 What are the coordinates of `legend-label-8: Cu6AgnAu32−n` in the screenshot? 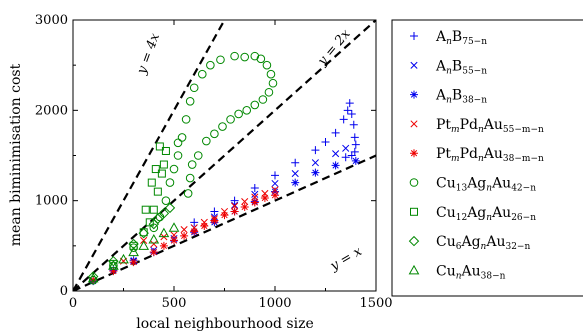 It's located at (483, 243).